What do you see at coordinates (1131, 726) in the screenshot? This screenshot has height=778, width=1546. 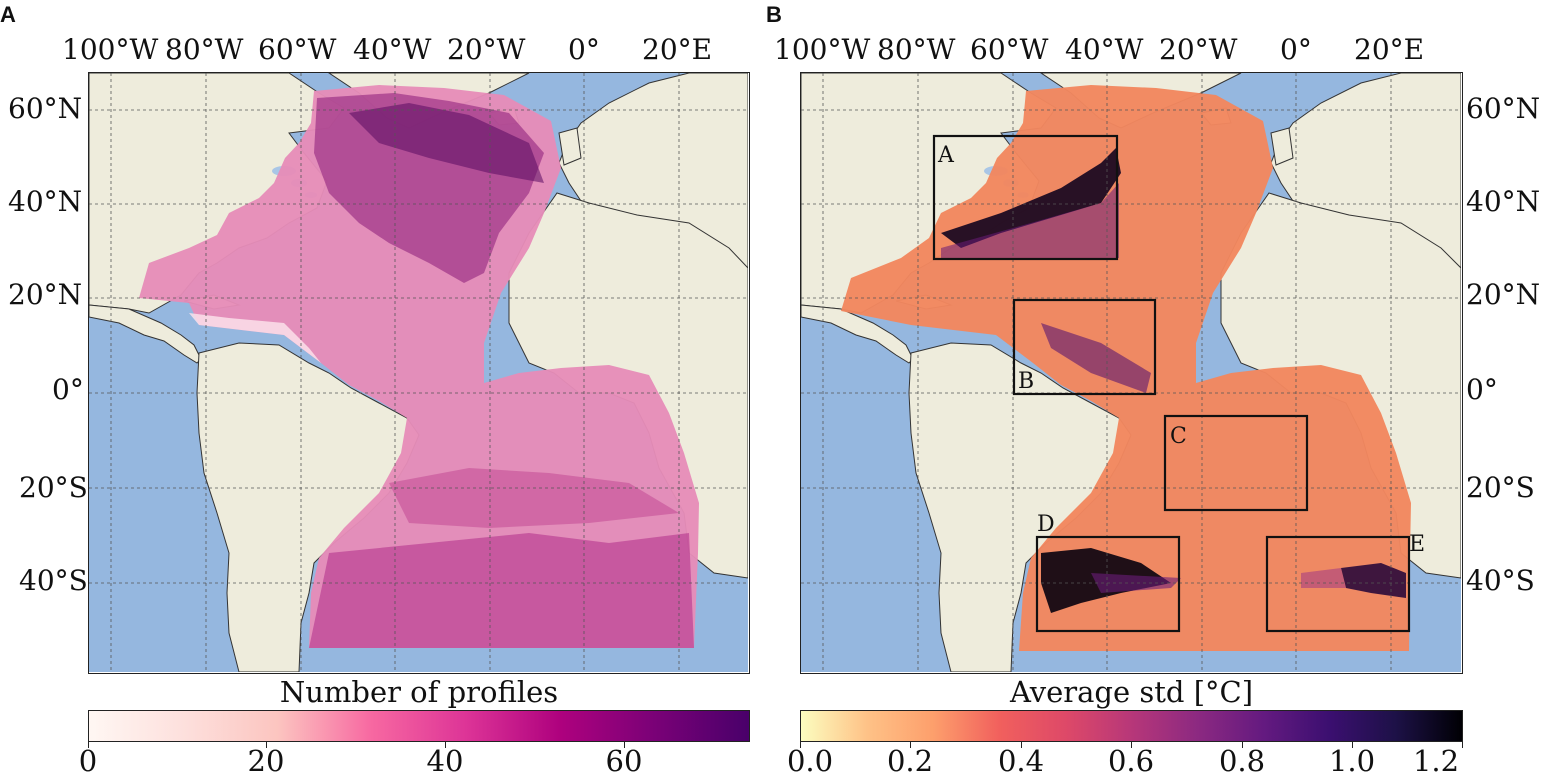 I see `colorbar-b` at bounding box center [1131, 726].